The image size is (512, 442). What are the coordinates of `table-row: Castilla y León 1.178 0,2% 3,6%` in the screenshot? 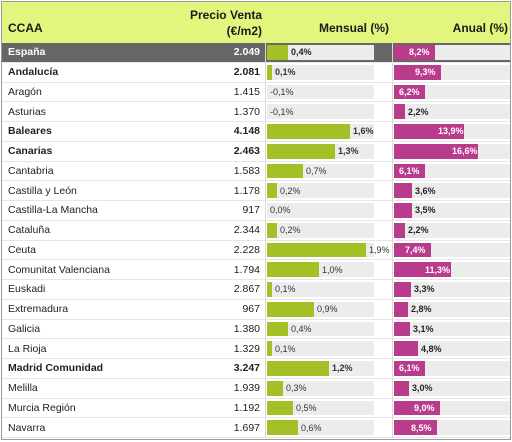 It's located at (256, 191).